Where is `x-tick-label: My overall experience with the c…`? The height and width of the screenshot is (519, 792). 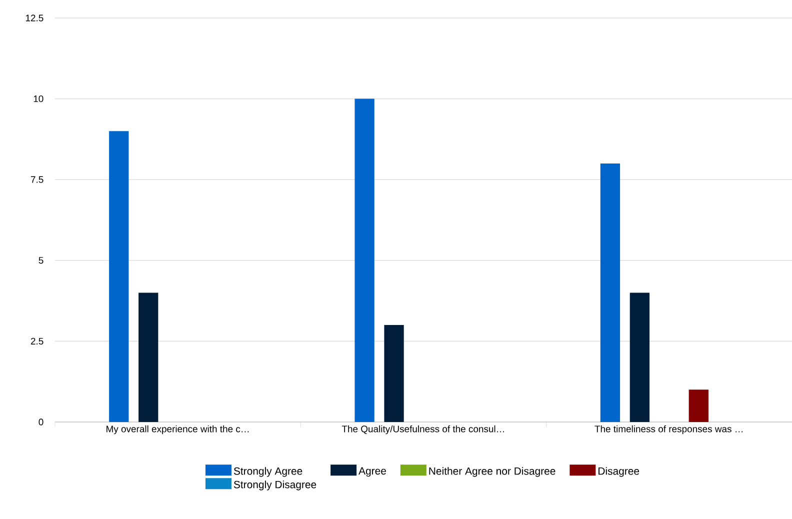 x-tick-label: My overall experience with the c… is located at coordinates (177, 429).